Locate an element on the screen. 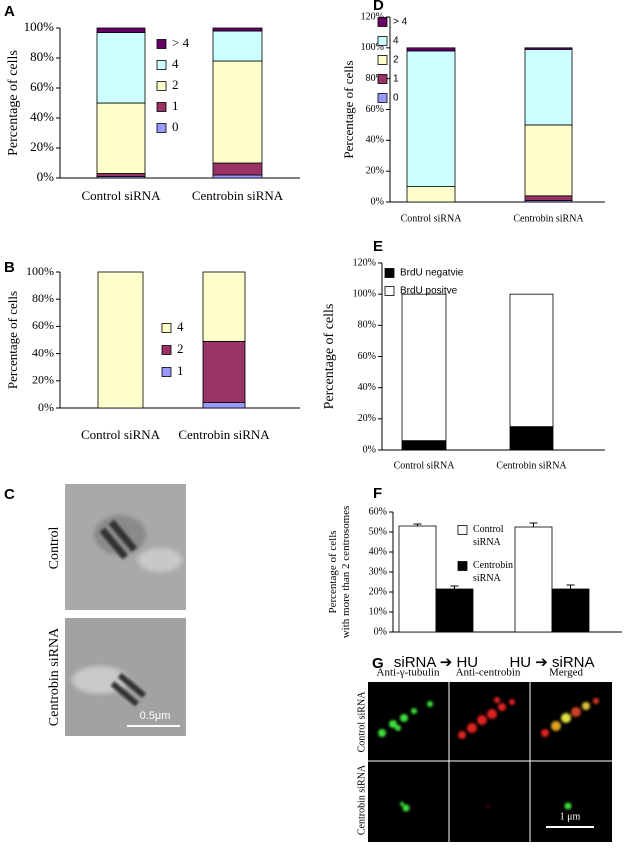  panel-letter: F is located at coordinates (377, 493).